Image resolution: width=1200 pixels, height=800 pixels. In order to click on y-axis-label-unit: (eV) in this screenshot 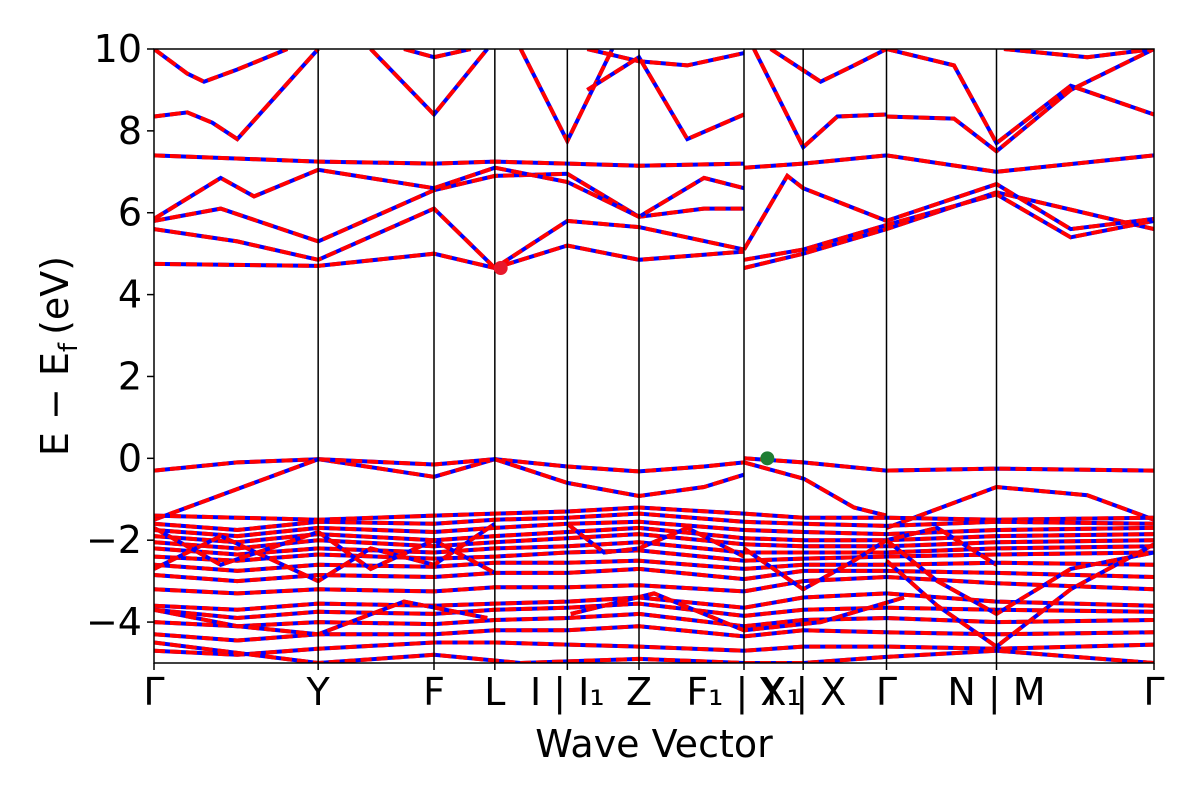, I will do `click(55, 295)`.